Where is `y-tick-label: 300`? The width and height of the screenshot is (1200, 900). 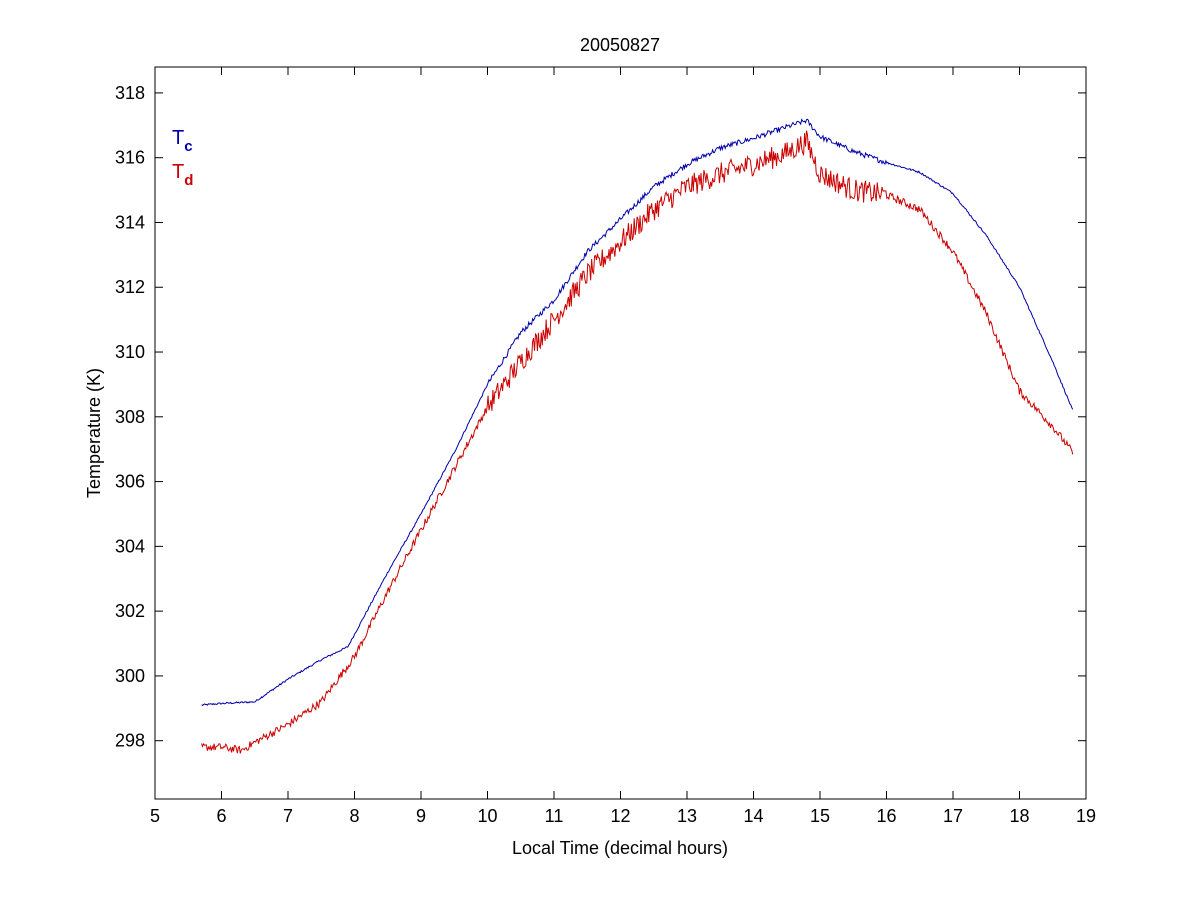
y-tick-label: 300 is located at coordinates (130, 676).